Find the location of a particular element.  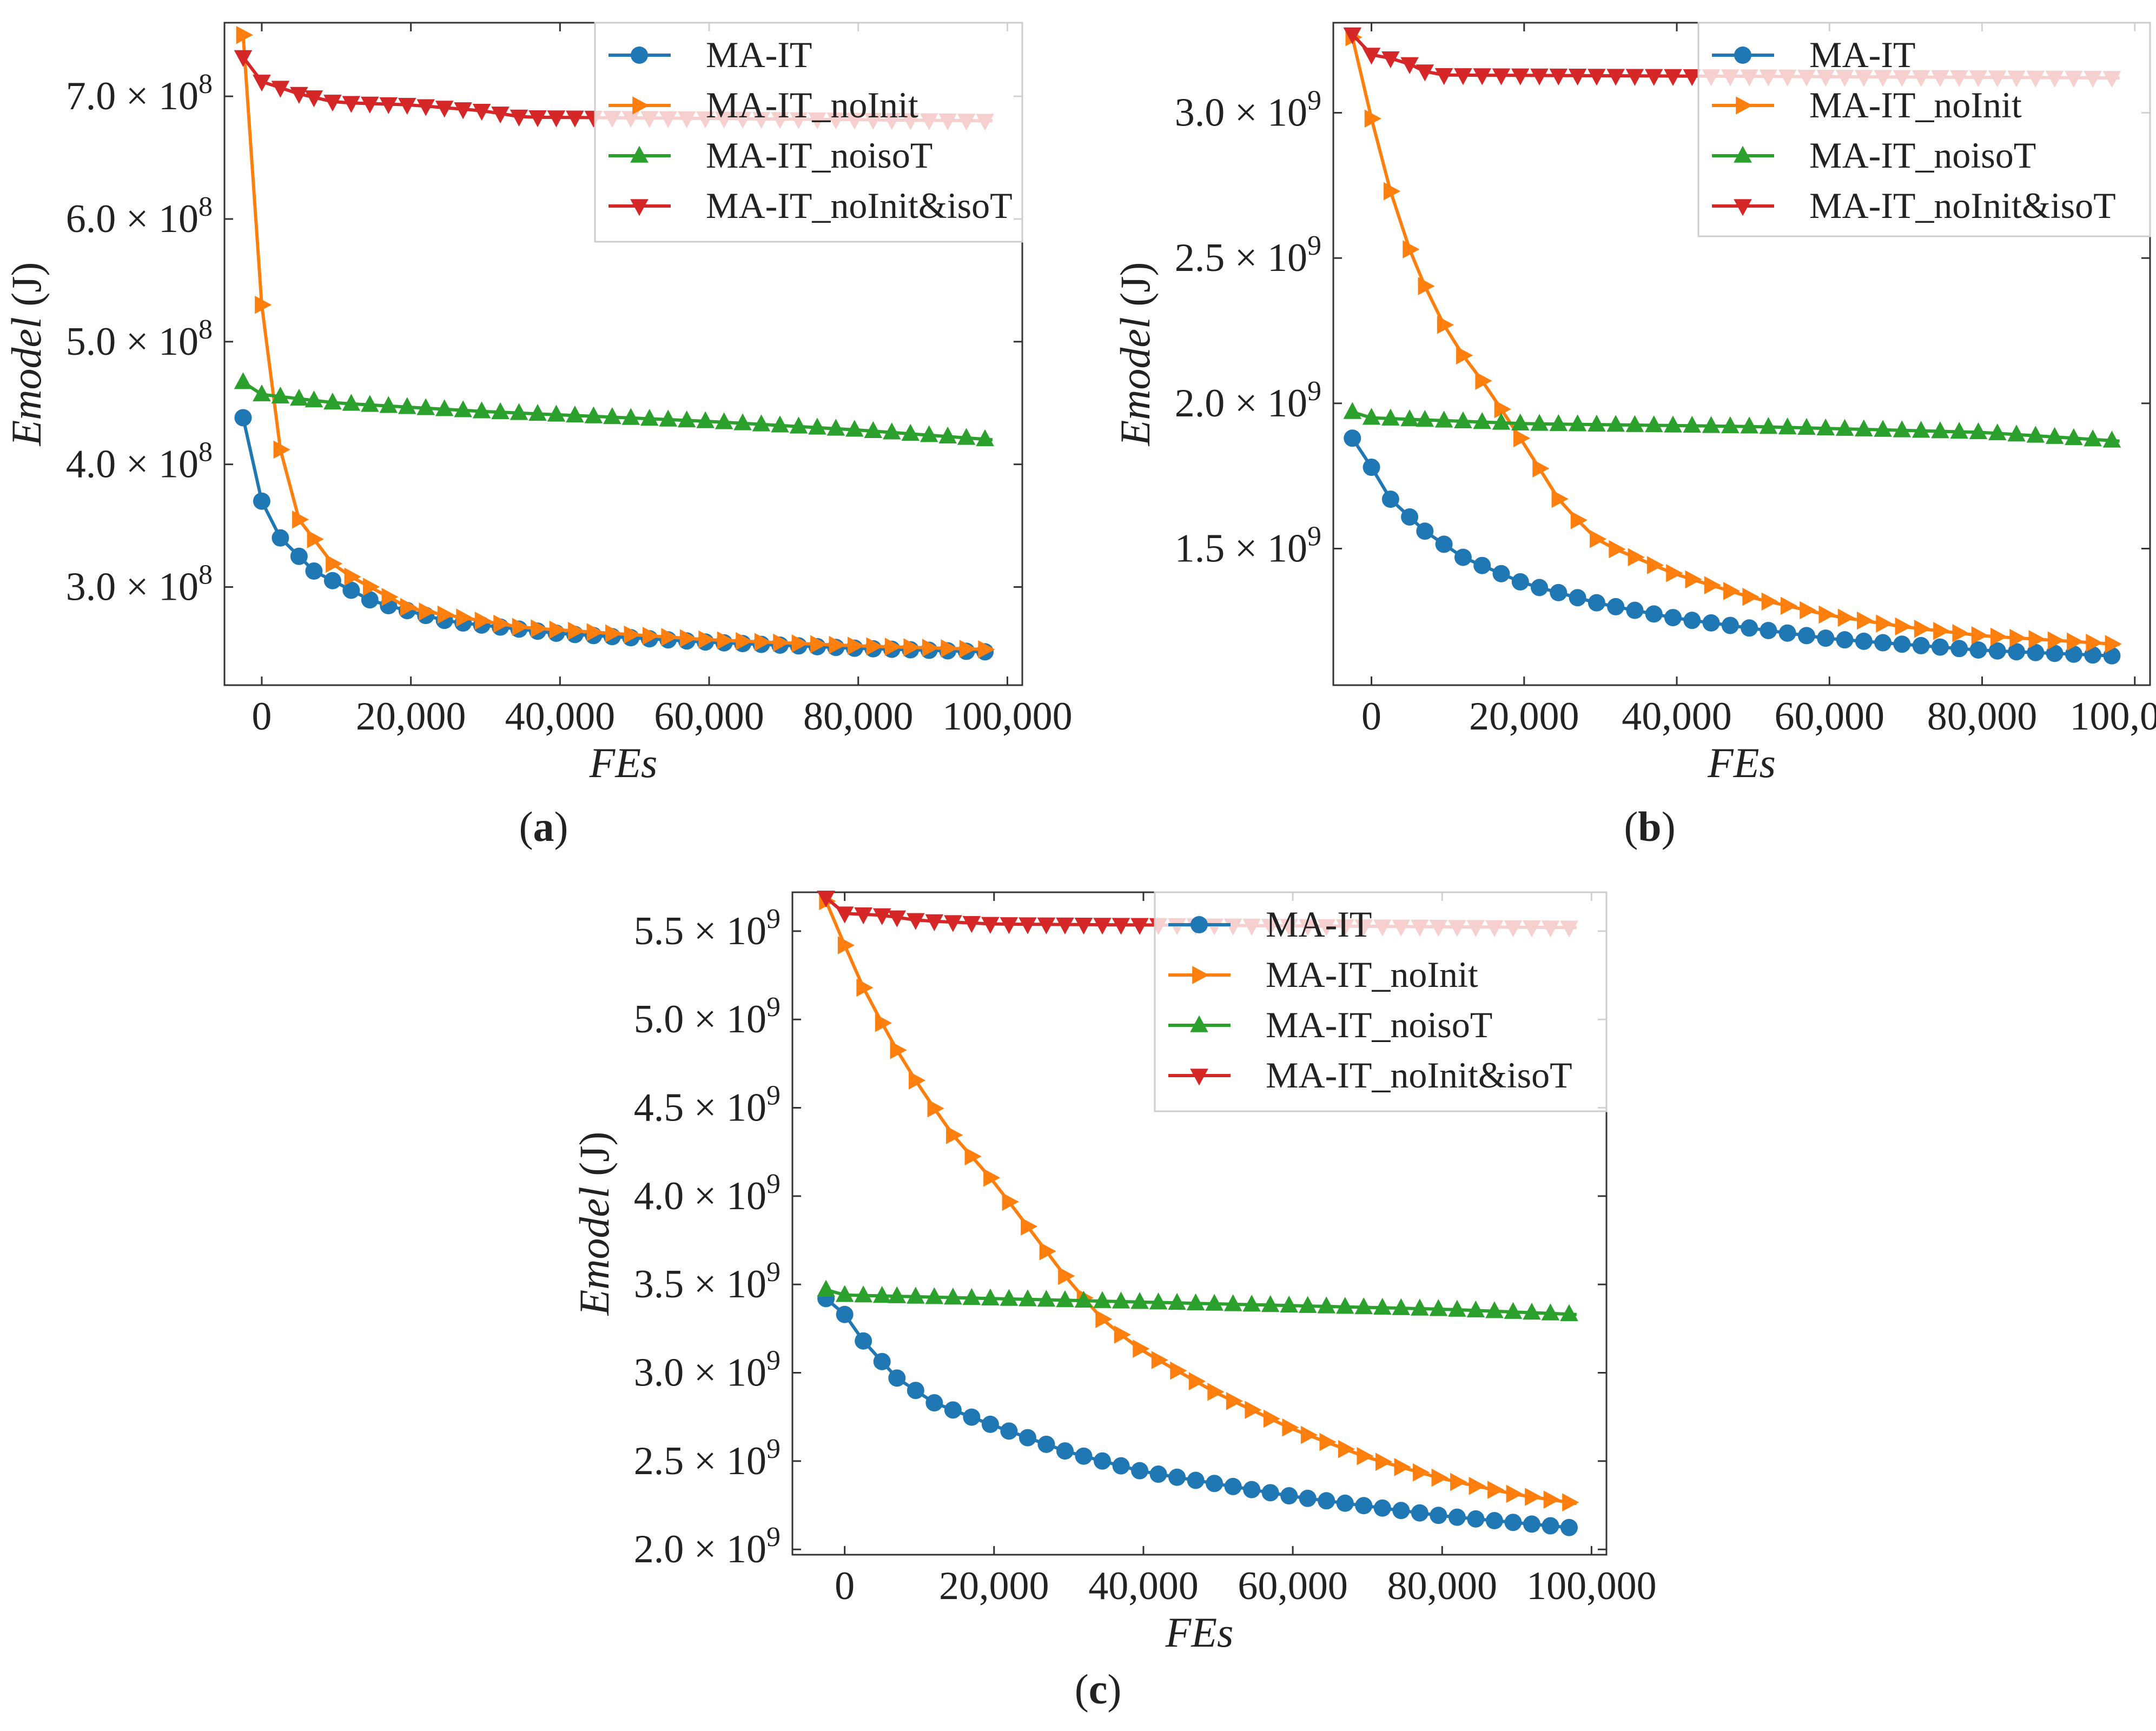

x-tick-label: 0 is located at coordinates (262, 716).